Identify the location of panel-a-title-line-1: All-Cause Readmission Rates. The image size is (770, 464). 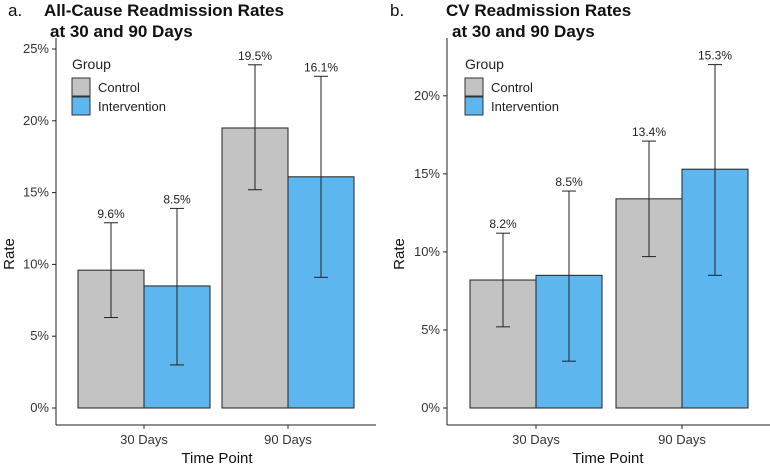
(164, 10).